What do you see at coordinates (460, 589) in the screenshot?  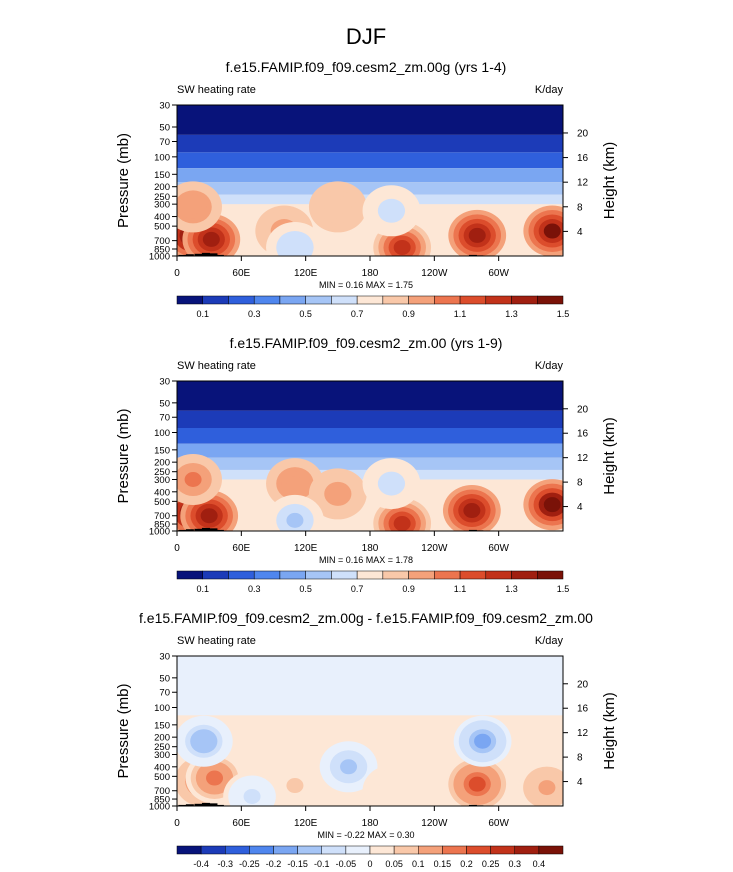 I see `colorbar-label: 1.1` at bounding box center [460, 589].